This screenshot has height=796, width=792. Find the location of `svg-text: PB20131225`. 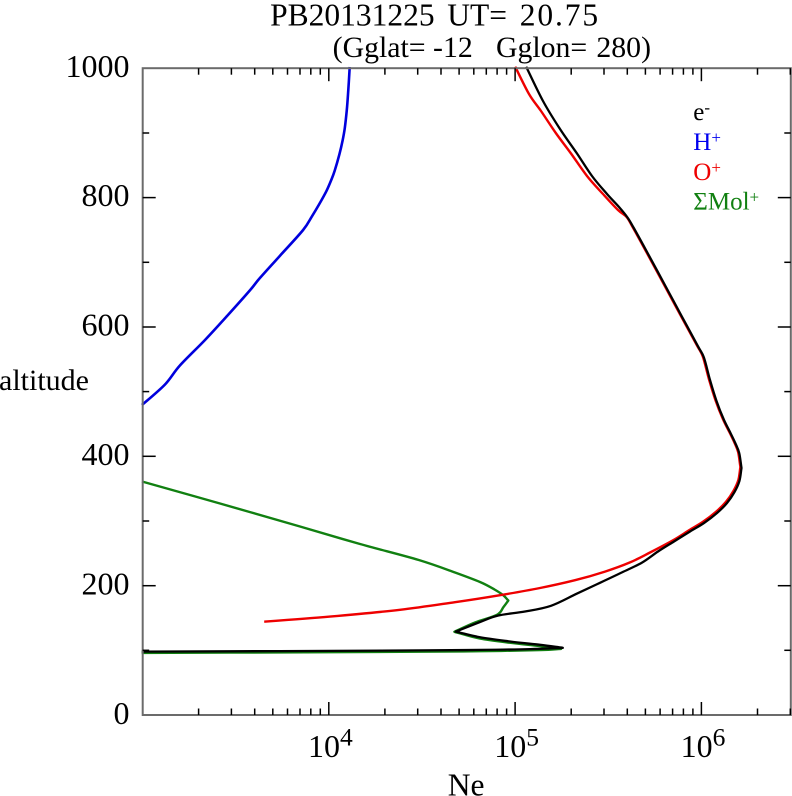

svg-text: PB20131225 is located at coordinates (352, 16).